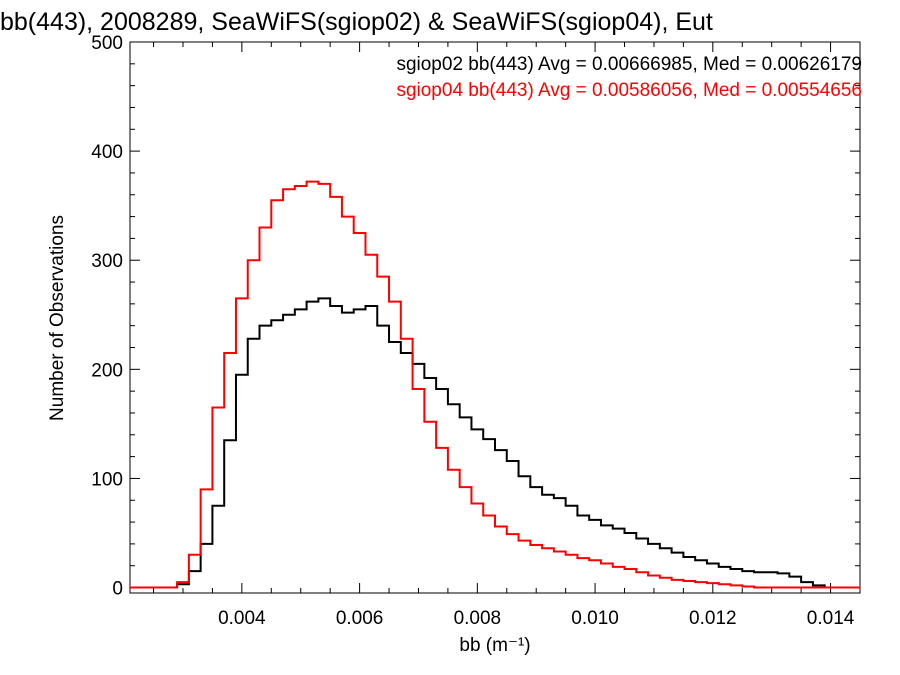 The height and width of the screenshot is (675, 900). What do you see at coordinates (831, 618) in the screenshot?
I see `x-tick-label: 0.014` at bounding box center [831, 618].